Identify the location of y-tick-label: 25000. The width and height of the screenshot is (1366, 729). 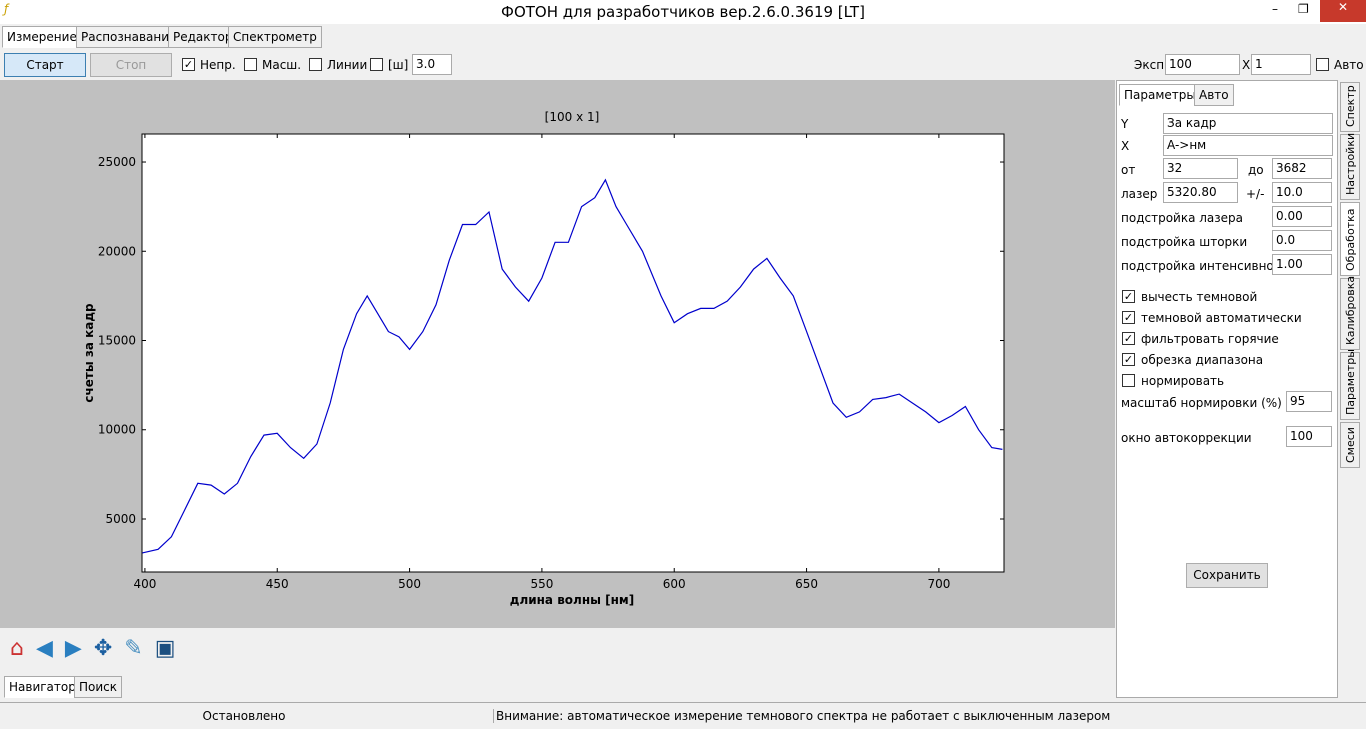
(117, 162).